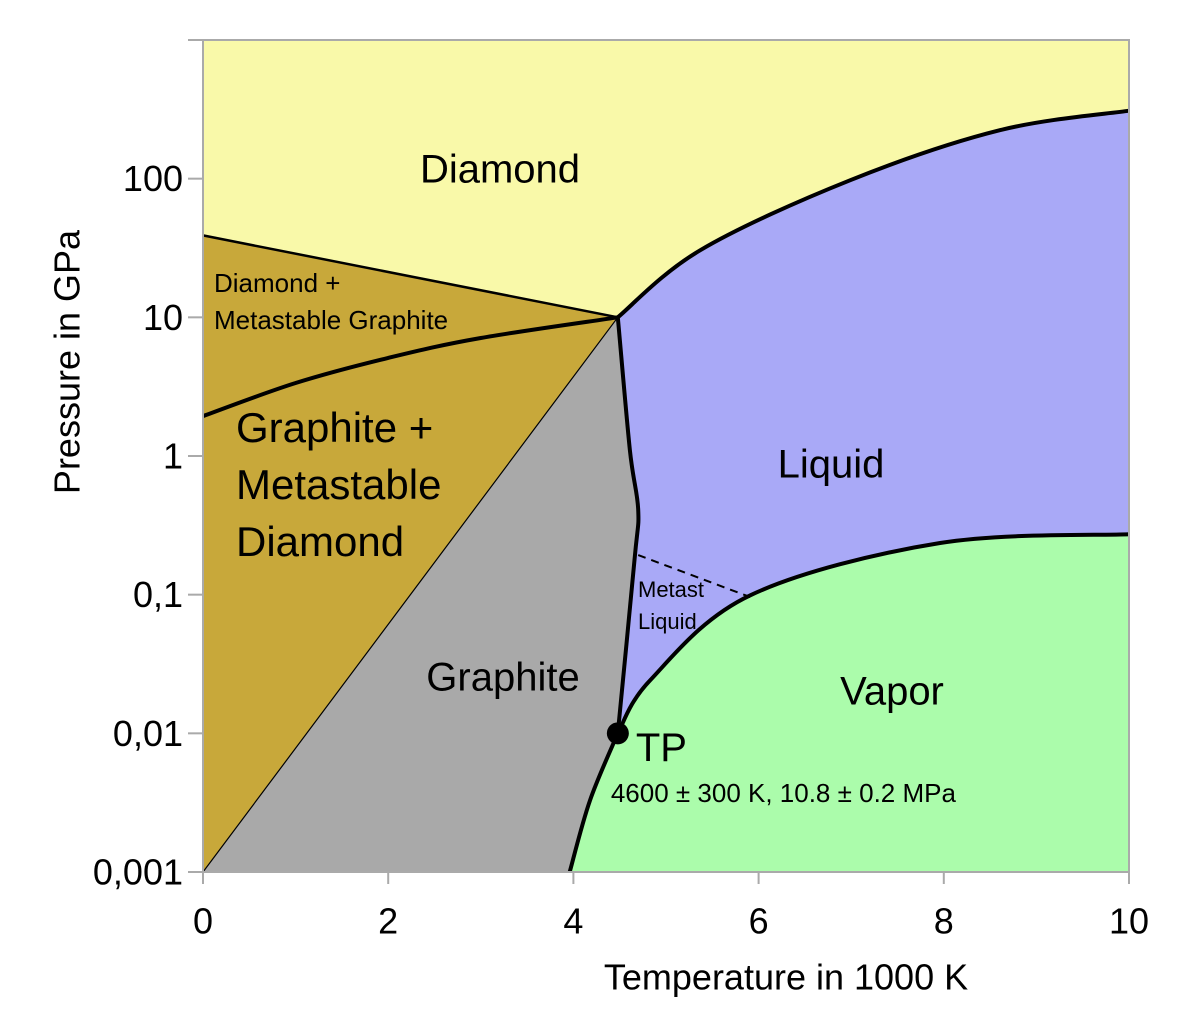 The height and width of the screenshot is (1029, 1199). I want to click on region-label: Graphite +, so click(334, 427).